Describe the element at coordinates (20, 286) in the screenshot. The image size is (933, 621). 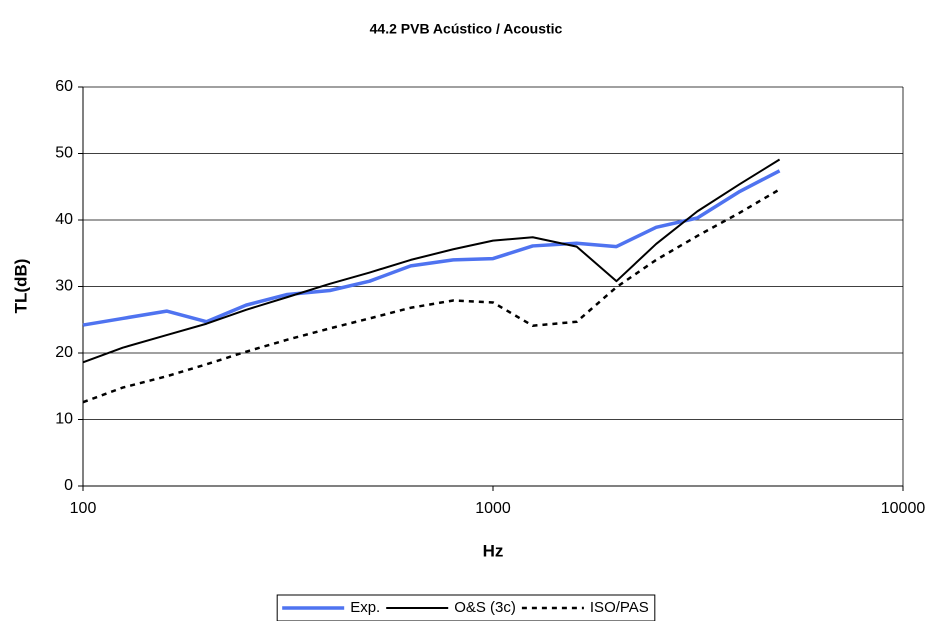
I see `y-axis-label: TL(dB)` at that location.